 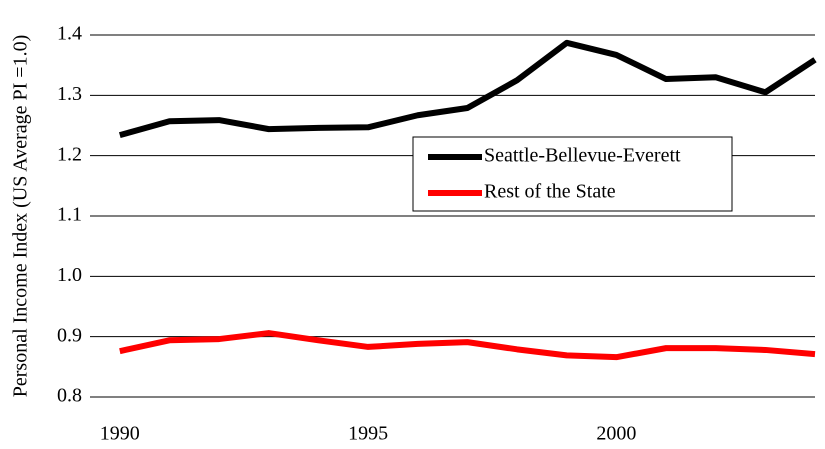 What do you see at coordinates (120, 434) in the screenshot?
I see `x-tick-label: 1990` at bounding box center [120, 434].